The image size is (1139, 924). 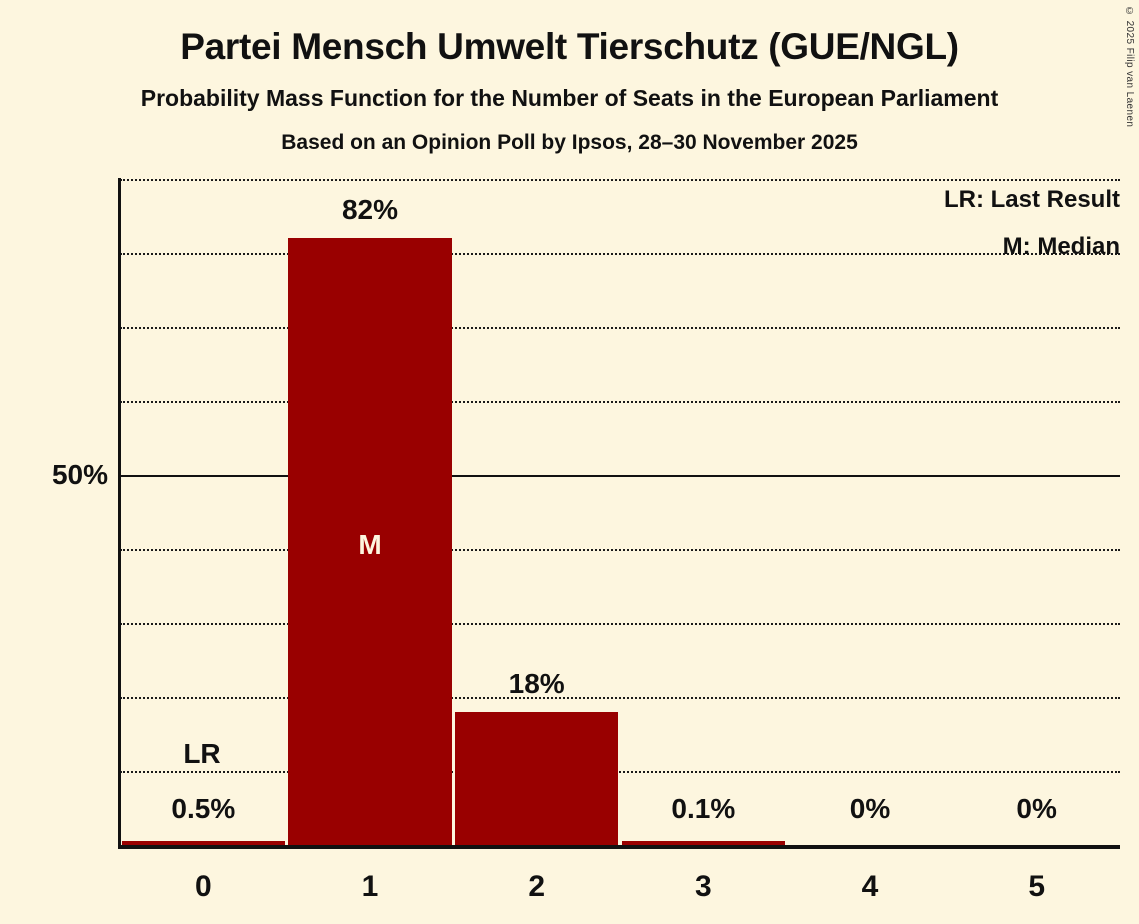 I want to click on marker-median: M, so click(x=370, y=544).